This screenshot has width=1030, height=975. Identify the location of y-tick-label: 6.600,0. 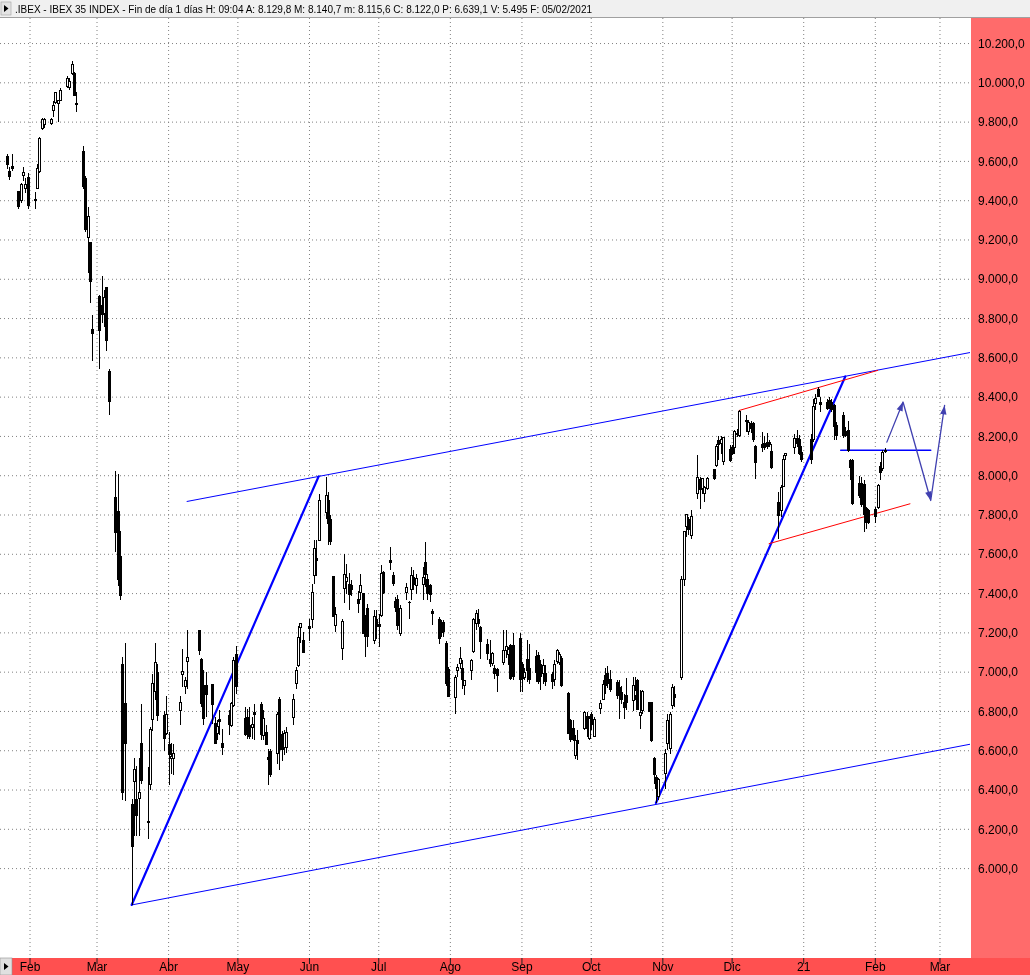
(998, 750).